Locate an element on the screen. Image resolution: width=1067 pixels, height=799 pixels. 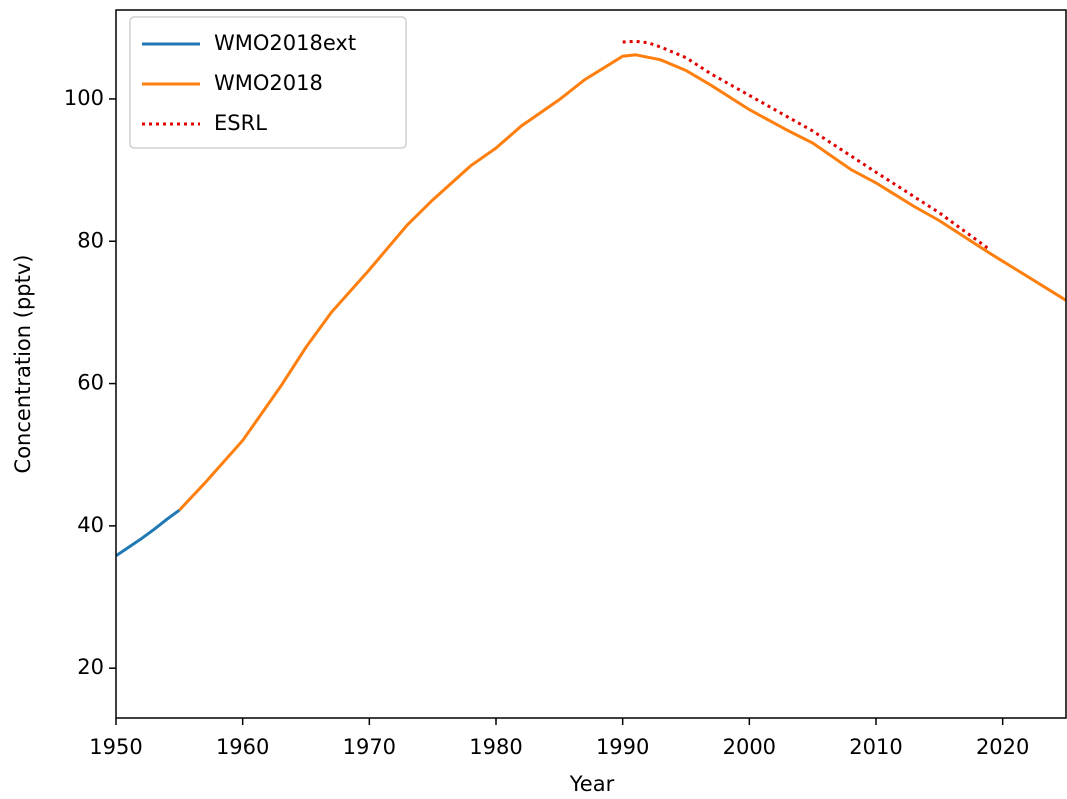
y-tick-label: 60 is located at coordinates (90, 383).